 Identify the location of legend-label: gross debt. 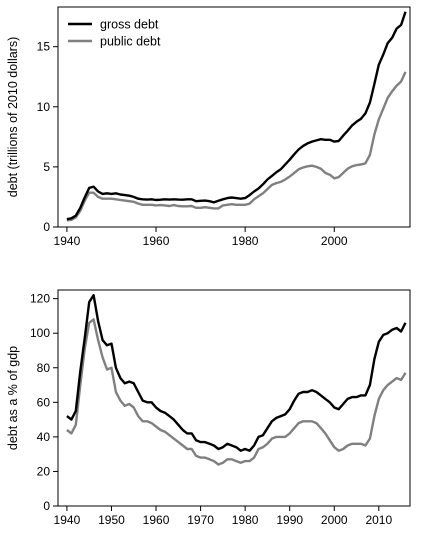
(129, 25).